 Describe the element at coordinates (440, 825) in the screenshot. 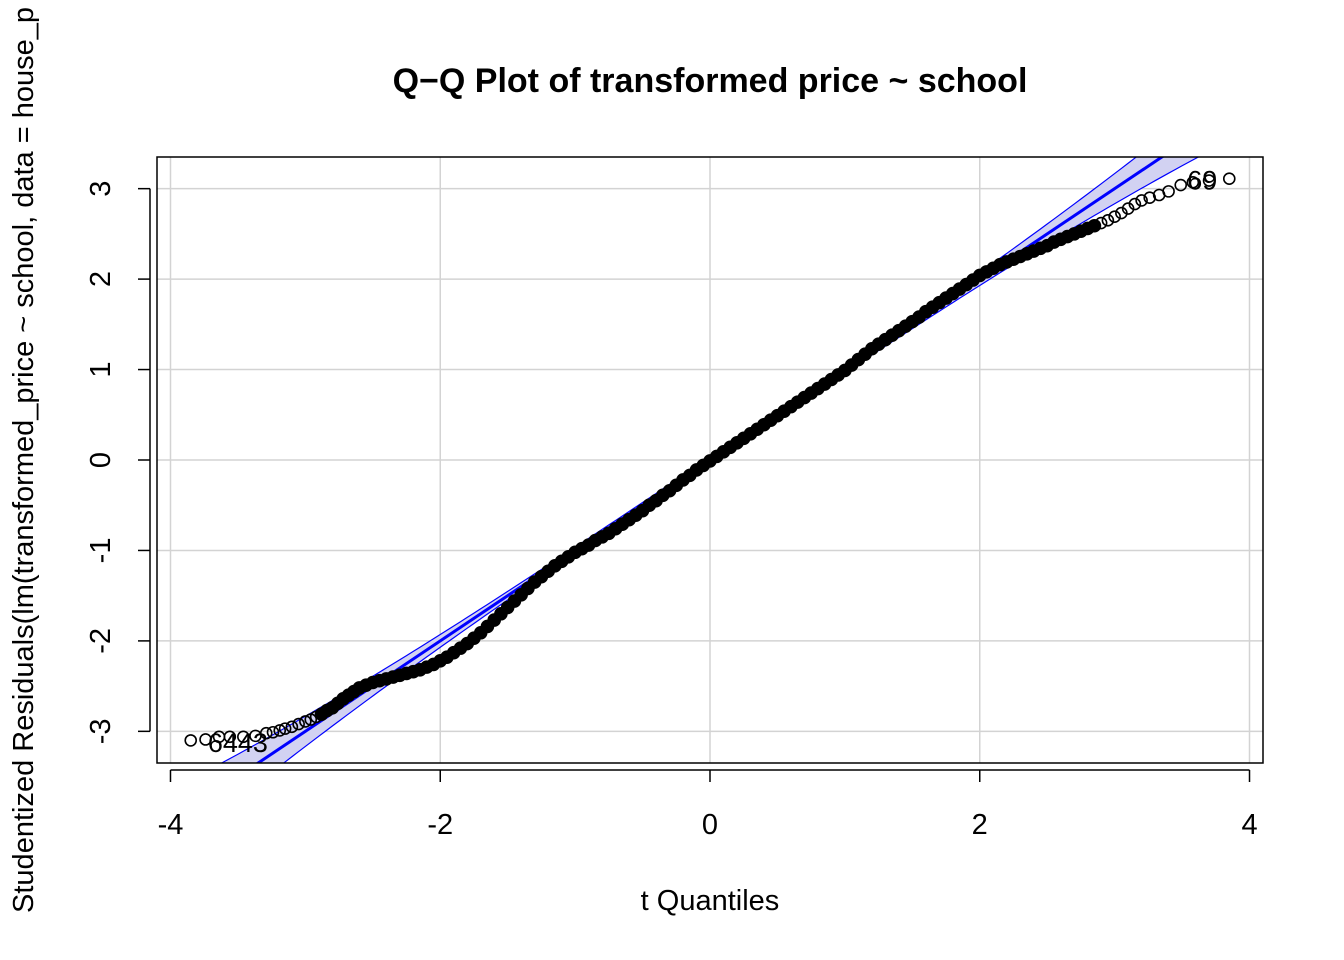

I see `x-tick-label: -2` at that location.